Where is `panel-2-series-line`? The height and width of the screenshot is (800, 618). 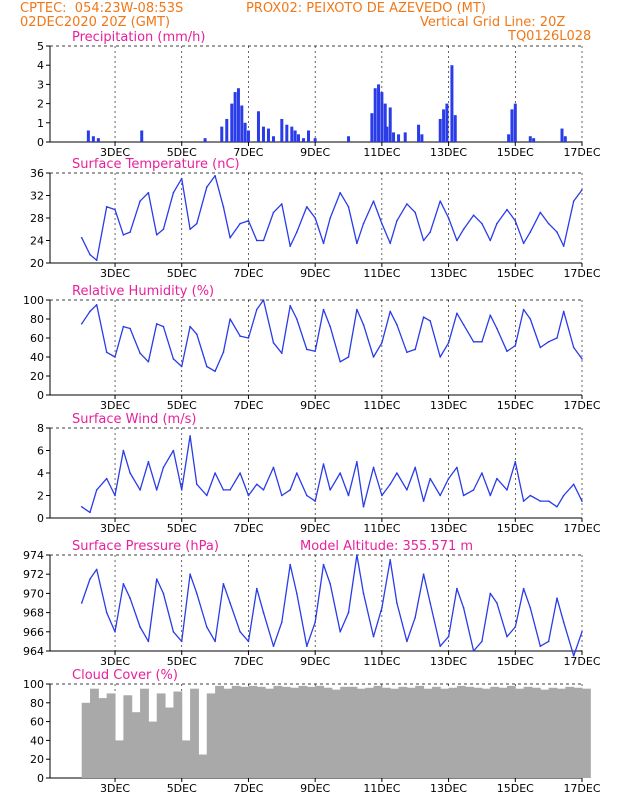 panel-2-series-line is located at coordinates (332, 218).